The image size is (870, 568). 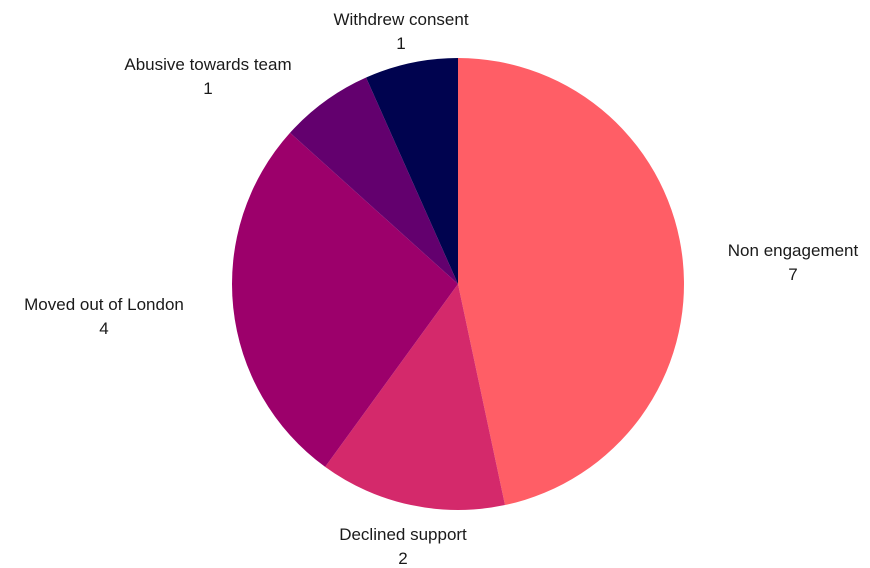 I want to click on pie-slice-abusive-towards-team, so click(x=374, y=180).